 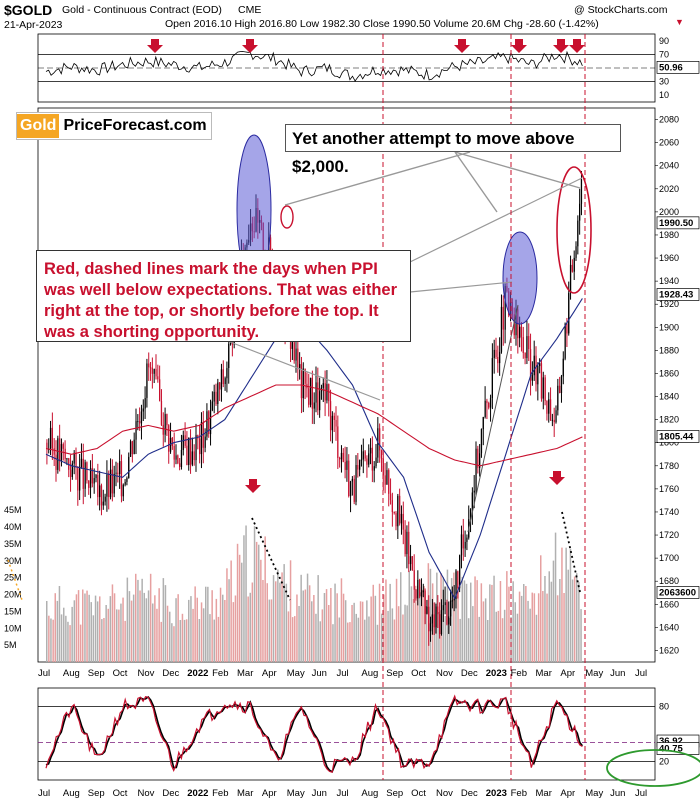 What do you see at coordinates (669, 258) in the screenshot?
I see `price-tick-label: 1960` at bounding box center [669, 258].